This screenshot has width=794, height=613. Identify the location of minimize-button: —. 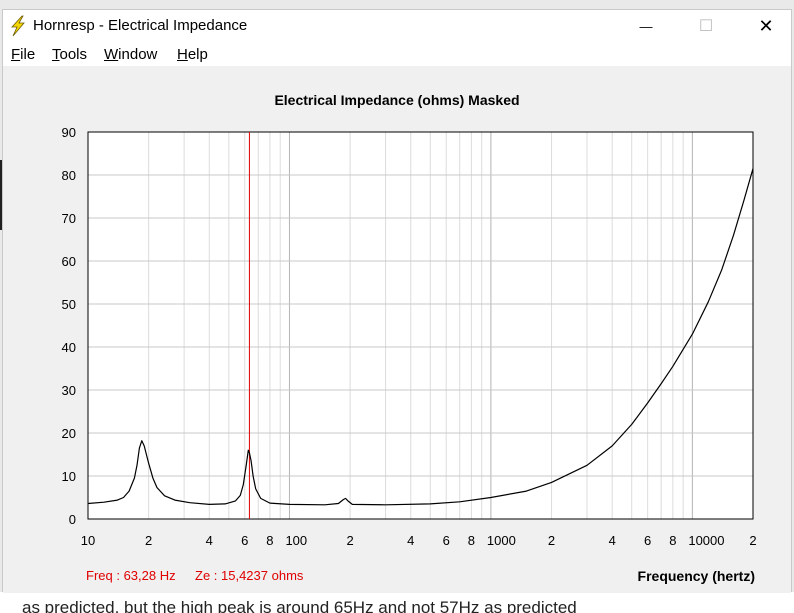
(646, 26).